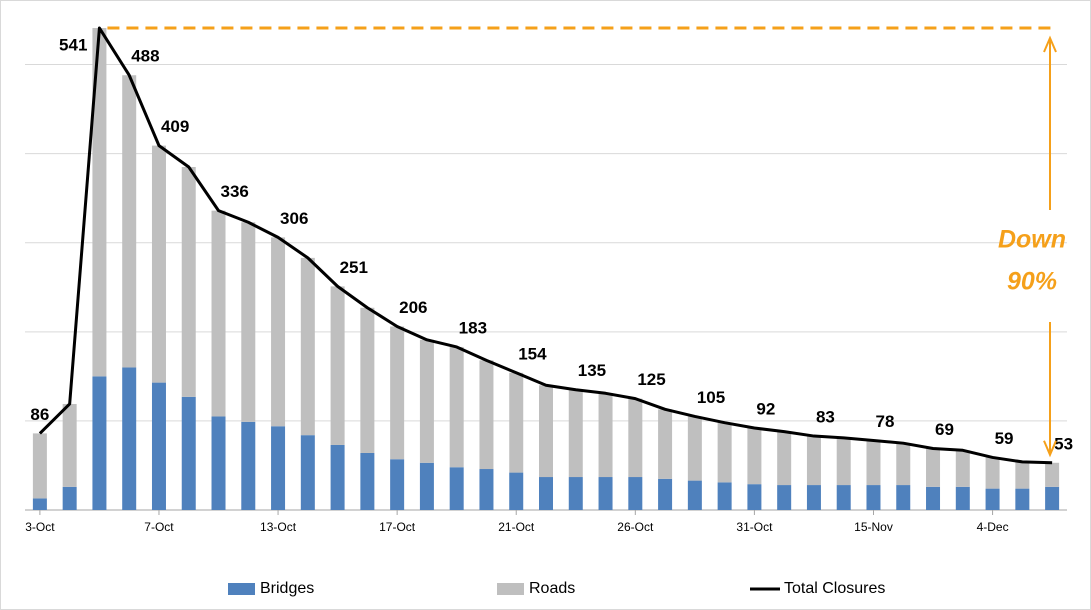 This screenshot has height=610, width=1091. Describe the element at coordinates (354, 267) in the screenshot. I see `data-label: 251` at that location.